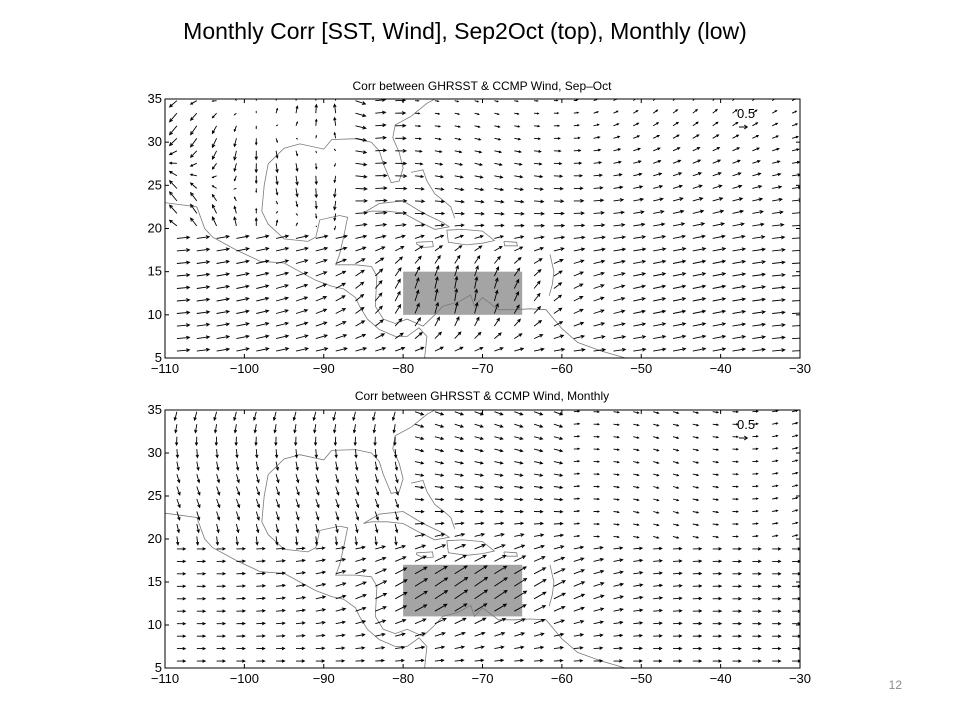 Image resolution: width=960 pixels, height=720 pixels. Describe the element at coordinates (351, 141) in the screenshot. I see `coastline` at that location.